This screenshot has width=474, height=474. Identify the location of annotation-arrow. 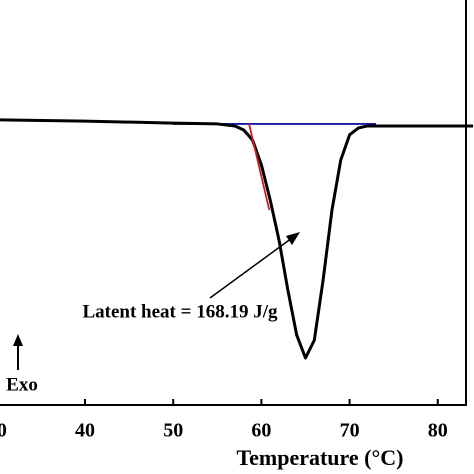
(251, 268).